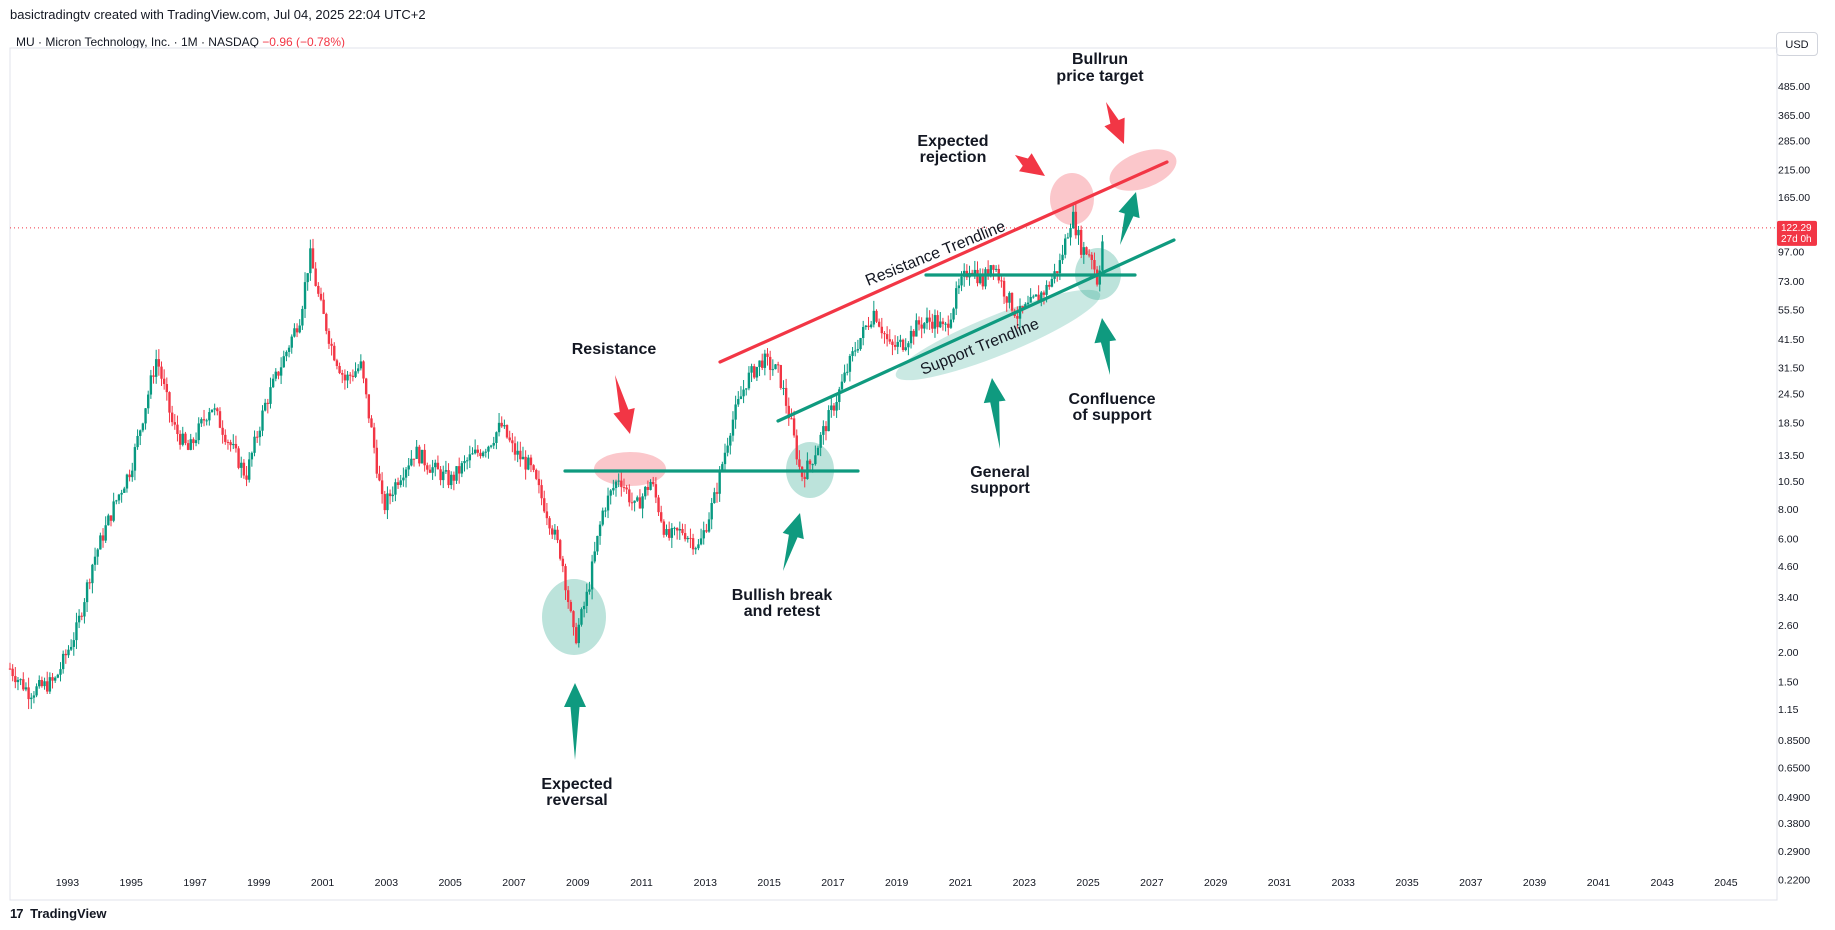  What do you see at coordinates (782, 603) in the screenshot?
I see `annotation-bullish-break: Bullish break and retest` at bounding box center [782, 603].